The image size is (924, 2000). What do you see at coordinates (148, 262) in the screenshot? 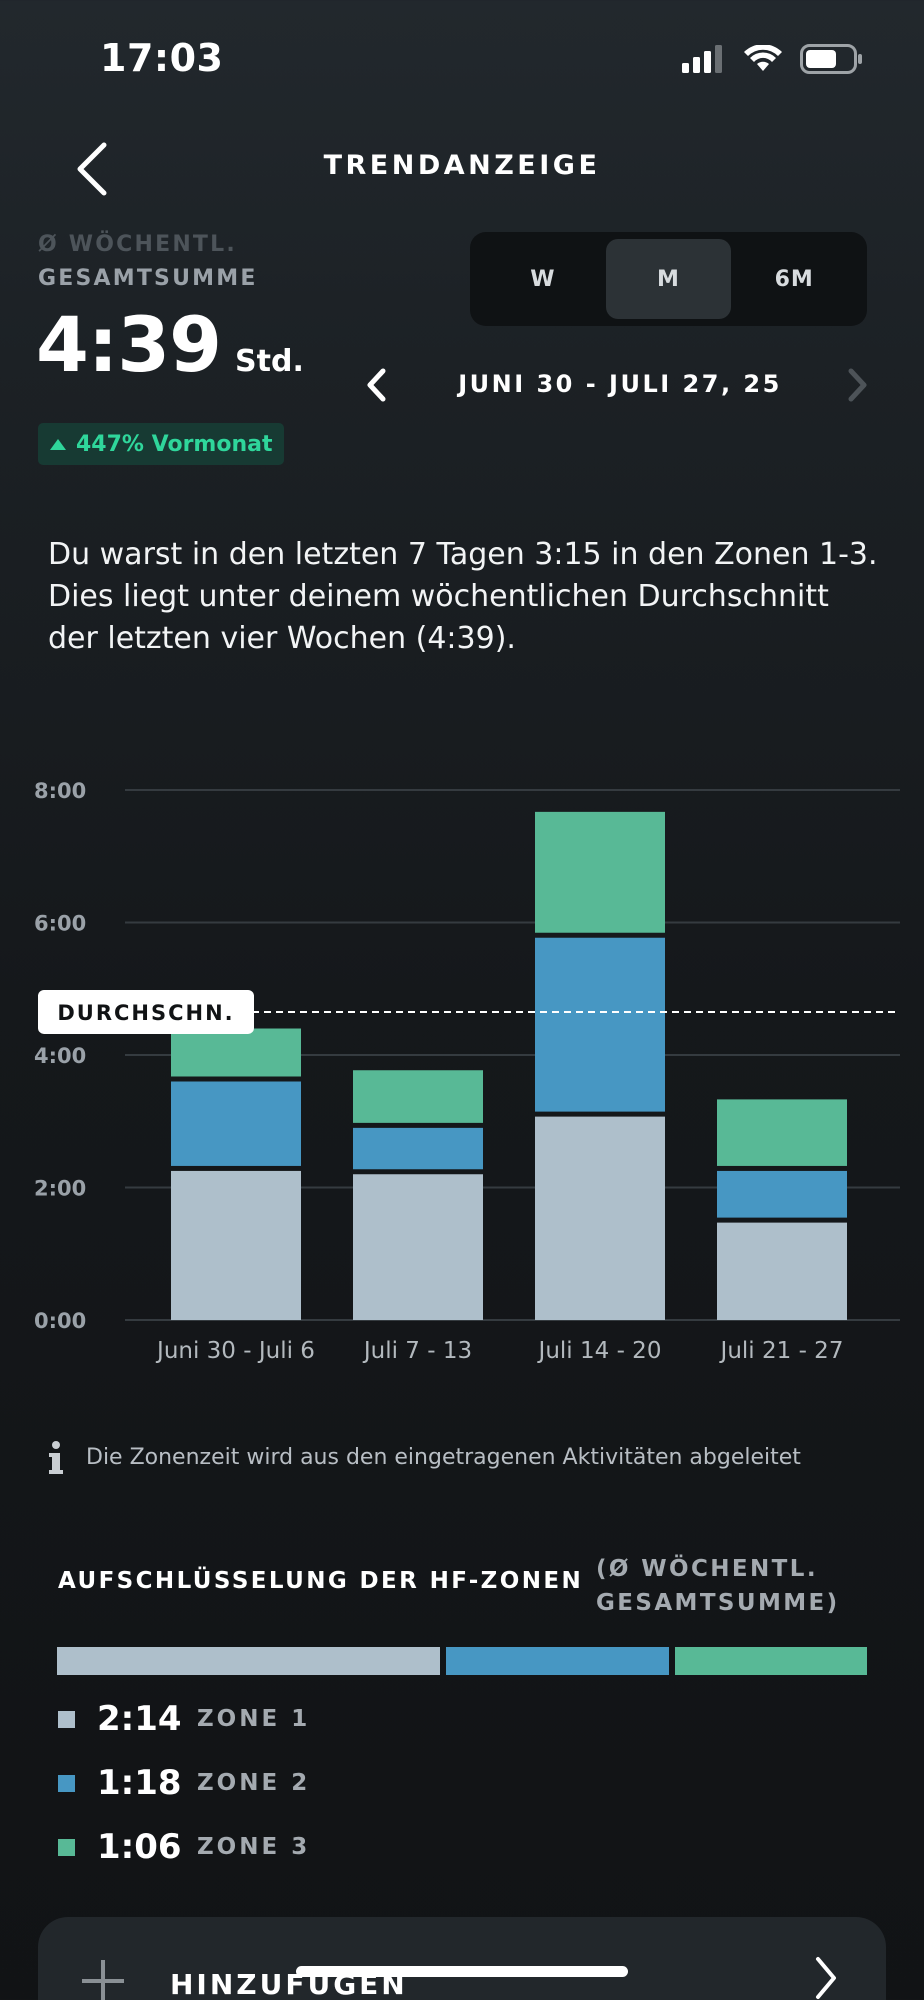
I see `summary-label: Ø WÖCHENTL. GESAMTSUMME` at bounding box center [148, 262].